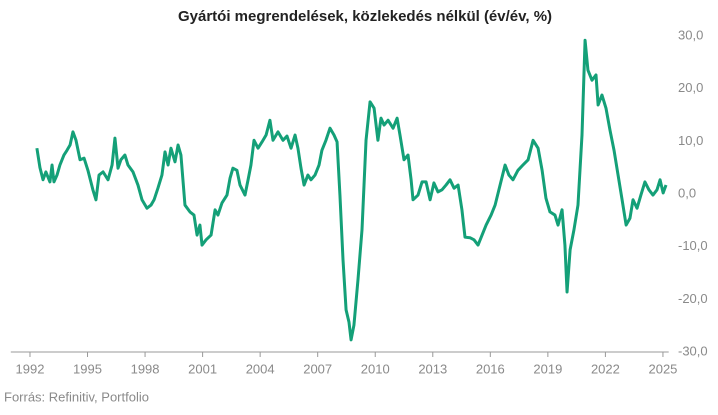  What do you see at coordinates (693, 245) in the screenshot?
I see `y-tick-label: -10,0` at bounding box center [693, 245].